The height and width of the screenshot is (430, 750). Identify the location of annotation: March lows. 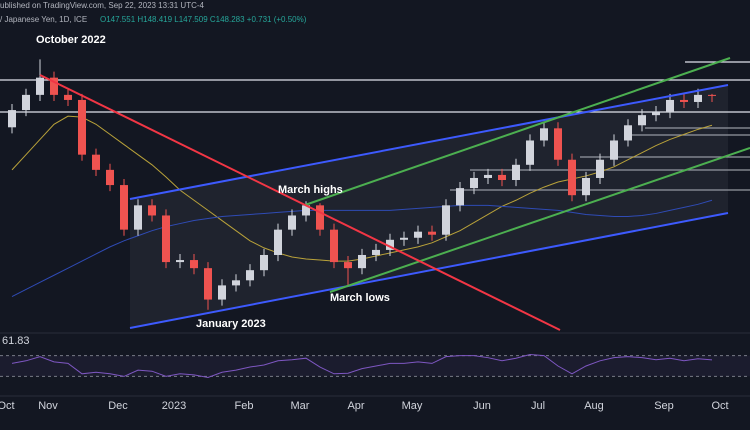
(360, 298).